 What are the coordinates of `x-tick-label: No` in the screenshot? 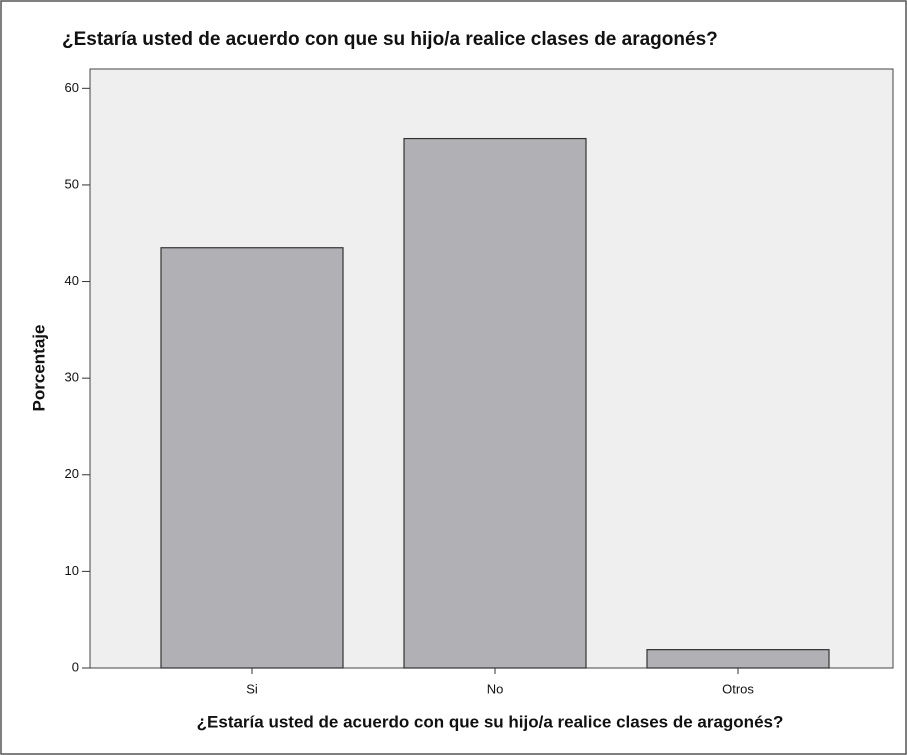 It's located at (495, 688).